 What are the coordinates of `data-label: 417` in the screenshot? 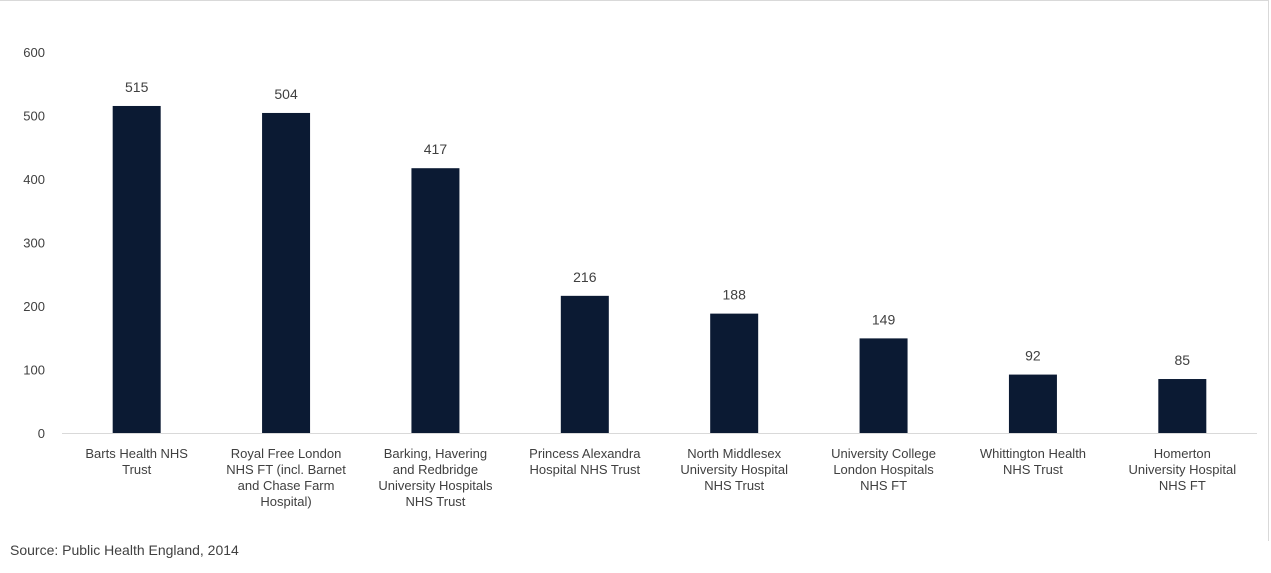 It's located at (436, 149).